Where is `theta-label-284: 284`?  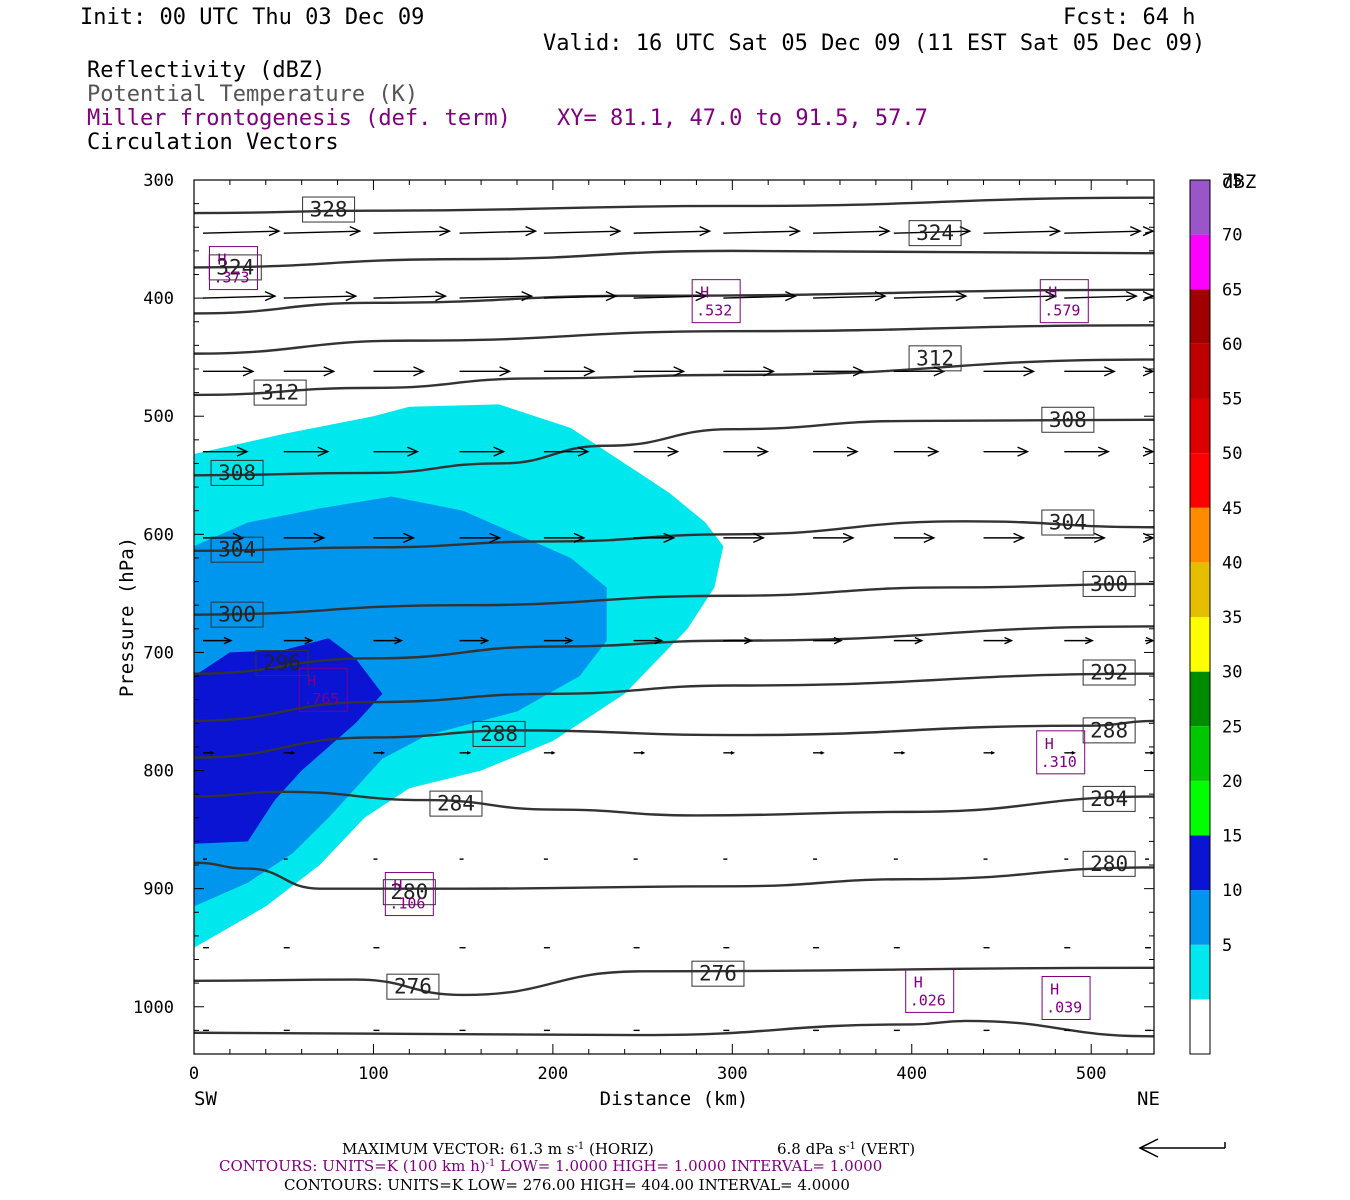
theta-label-284: 284 is located at coordinates (456, 803).